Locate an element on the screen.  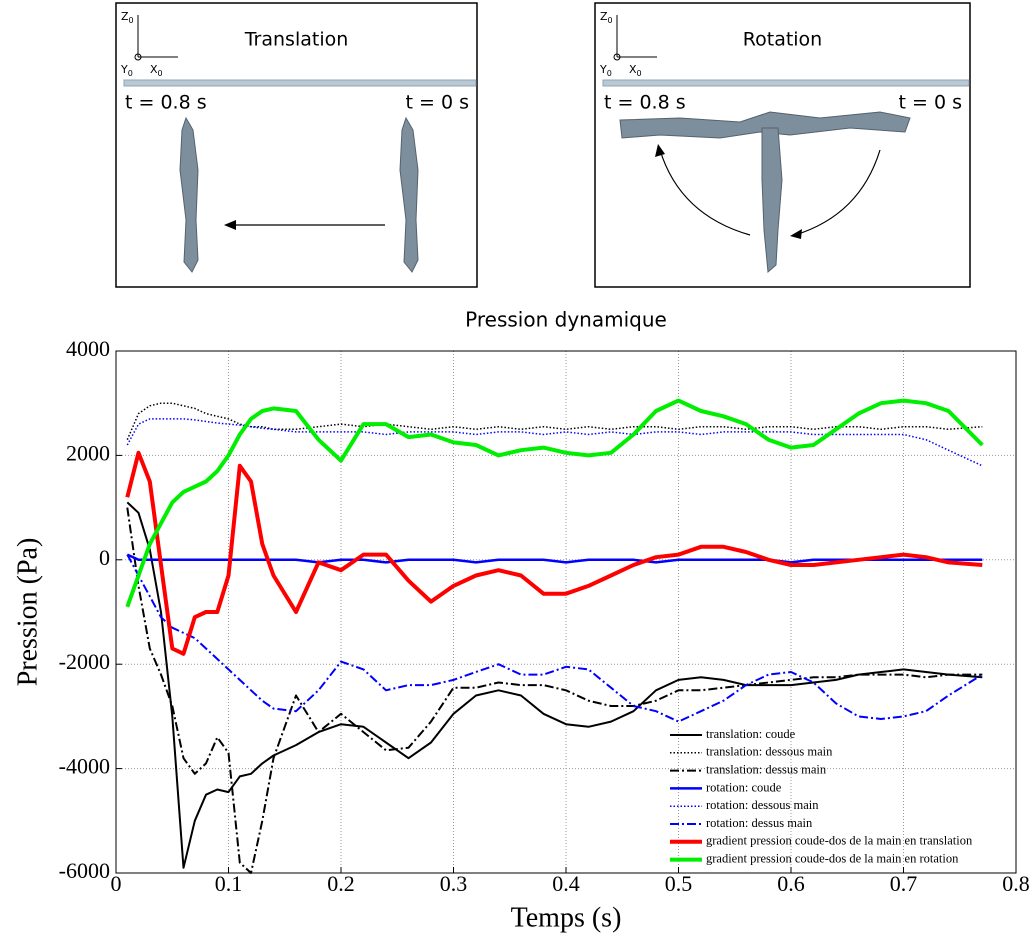
y-tick-label: 2000 is located at coordinates (88, 452).